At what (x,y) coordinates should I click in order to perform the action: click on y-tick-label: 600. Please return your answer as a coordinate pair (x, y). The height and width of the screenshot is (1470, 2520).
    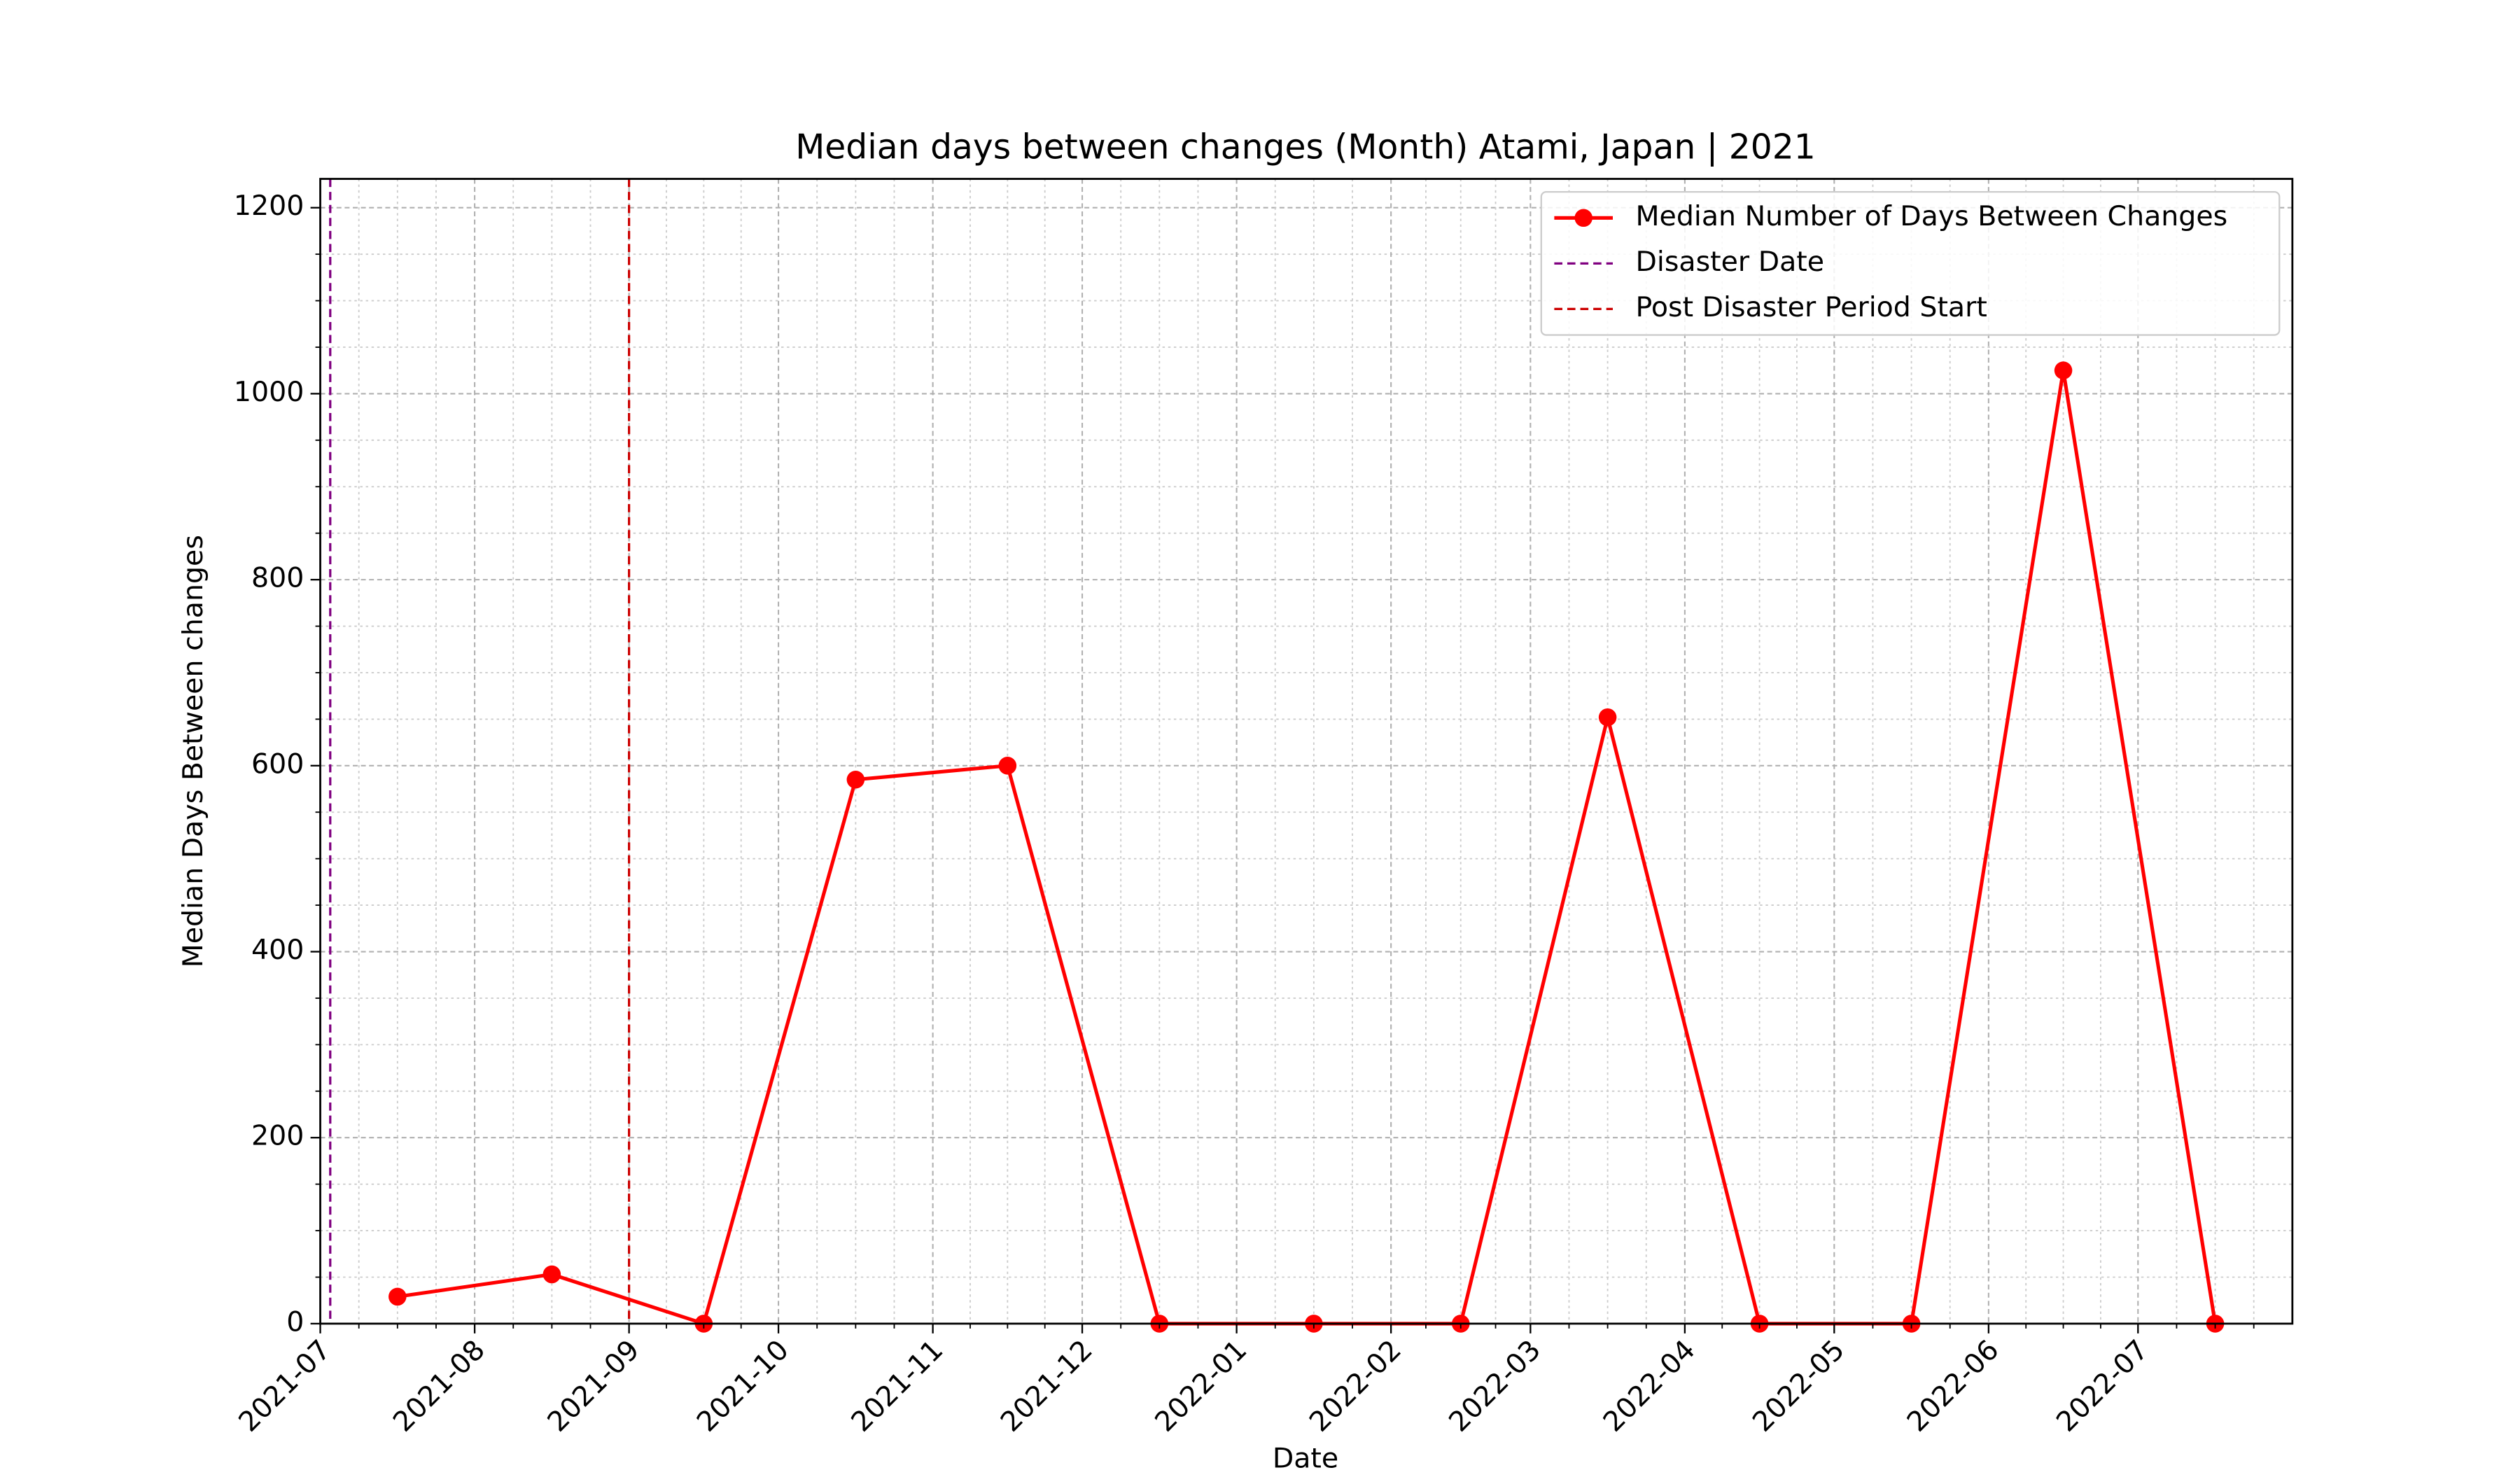
    Looking at the image, I should click on (277, 764).